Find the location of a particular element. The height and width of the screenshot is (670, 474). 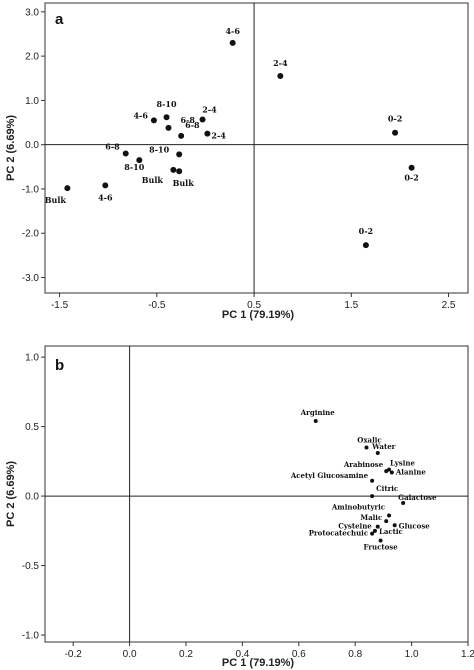

b-x-tick-label: 1.0 is located at coordinates (412, 654).